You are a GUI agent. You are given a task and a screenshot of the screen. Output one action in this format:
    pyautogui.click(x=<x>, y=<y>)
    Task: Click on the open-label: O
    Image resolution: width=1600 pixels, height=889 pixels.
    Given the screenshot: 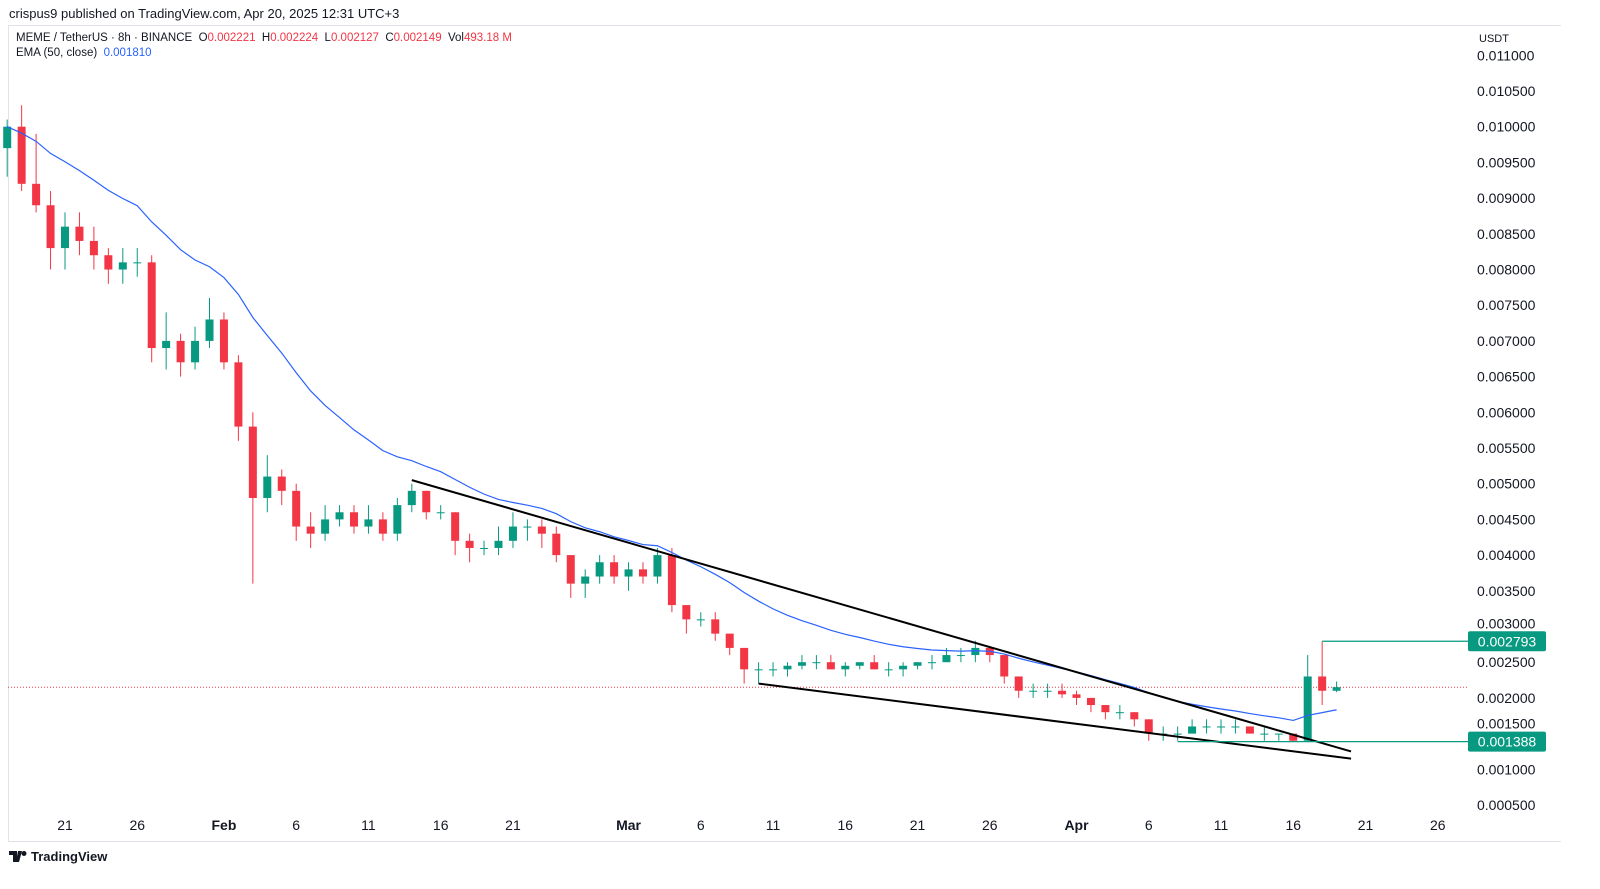 What is the action you would take?
    pyautogui.click(x=203, y=38)
    